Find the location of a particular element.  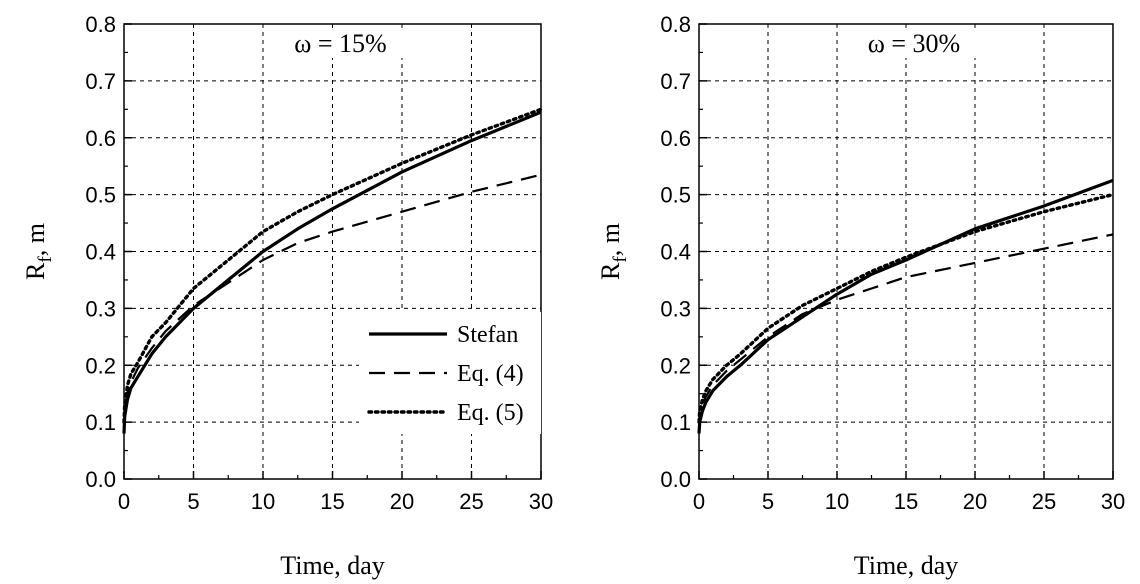

series-line-dotted is located at coordinates (906, 308).